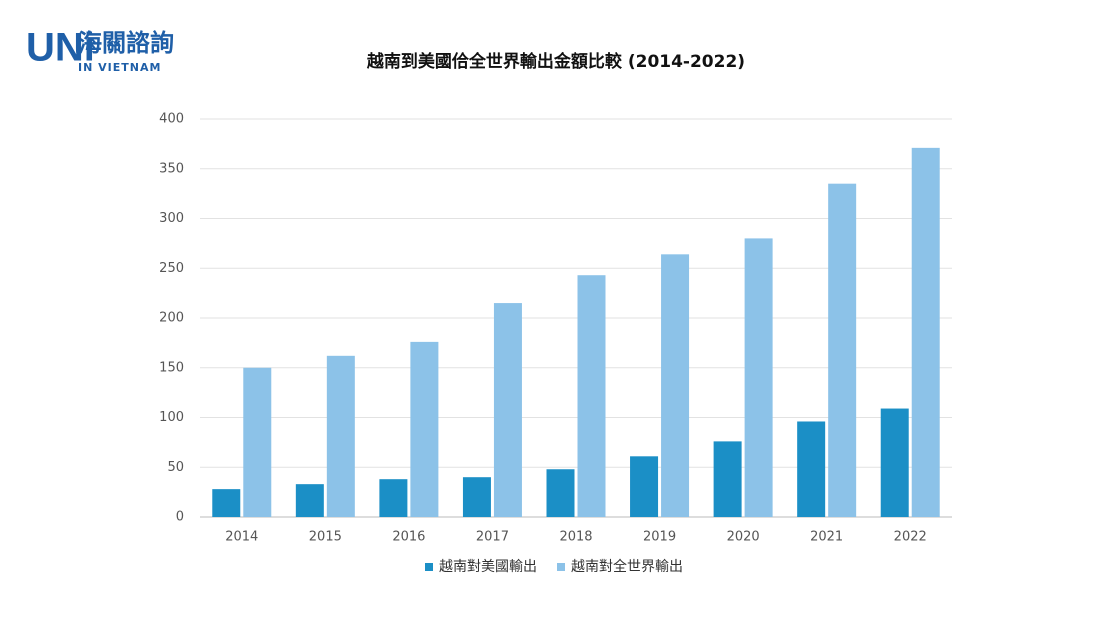  What do you see at coordinates (60, 48) in the screenshot?
I see `logo-mark: UNi` at bounding box center [60, 48].